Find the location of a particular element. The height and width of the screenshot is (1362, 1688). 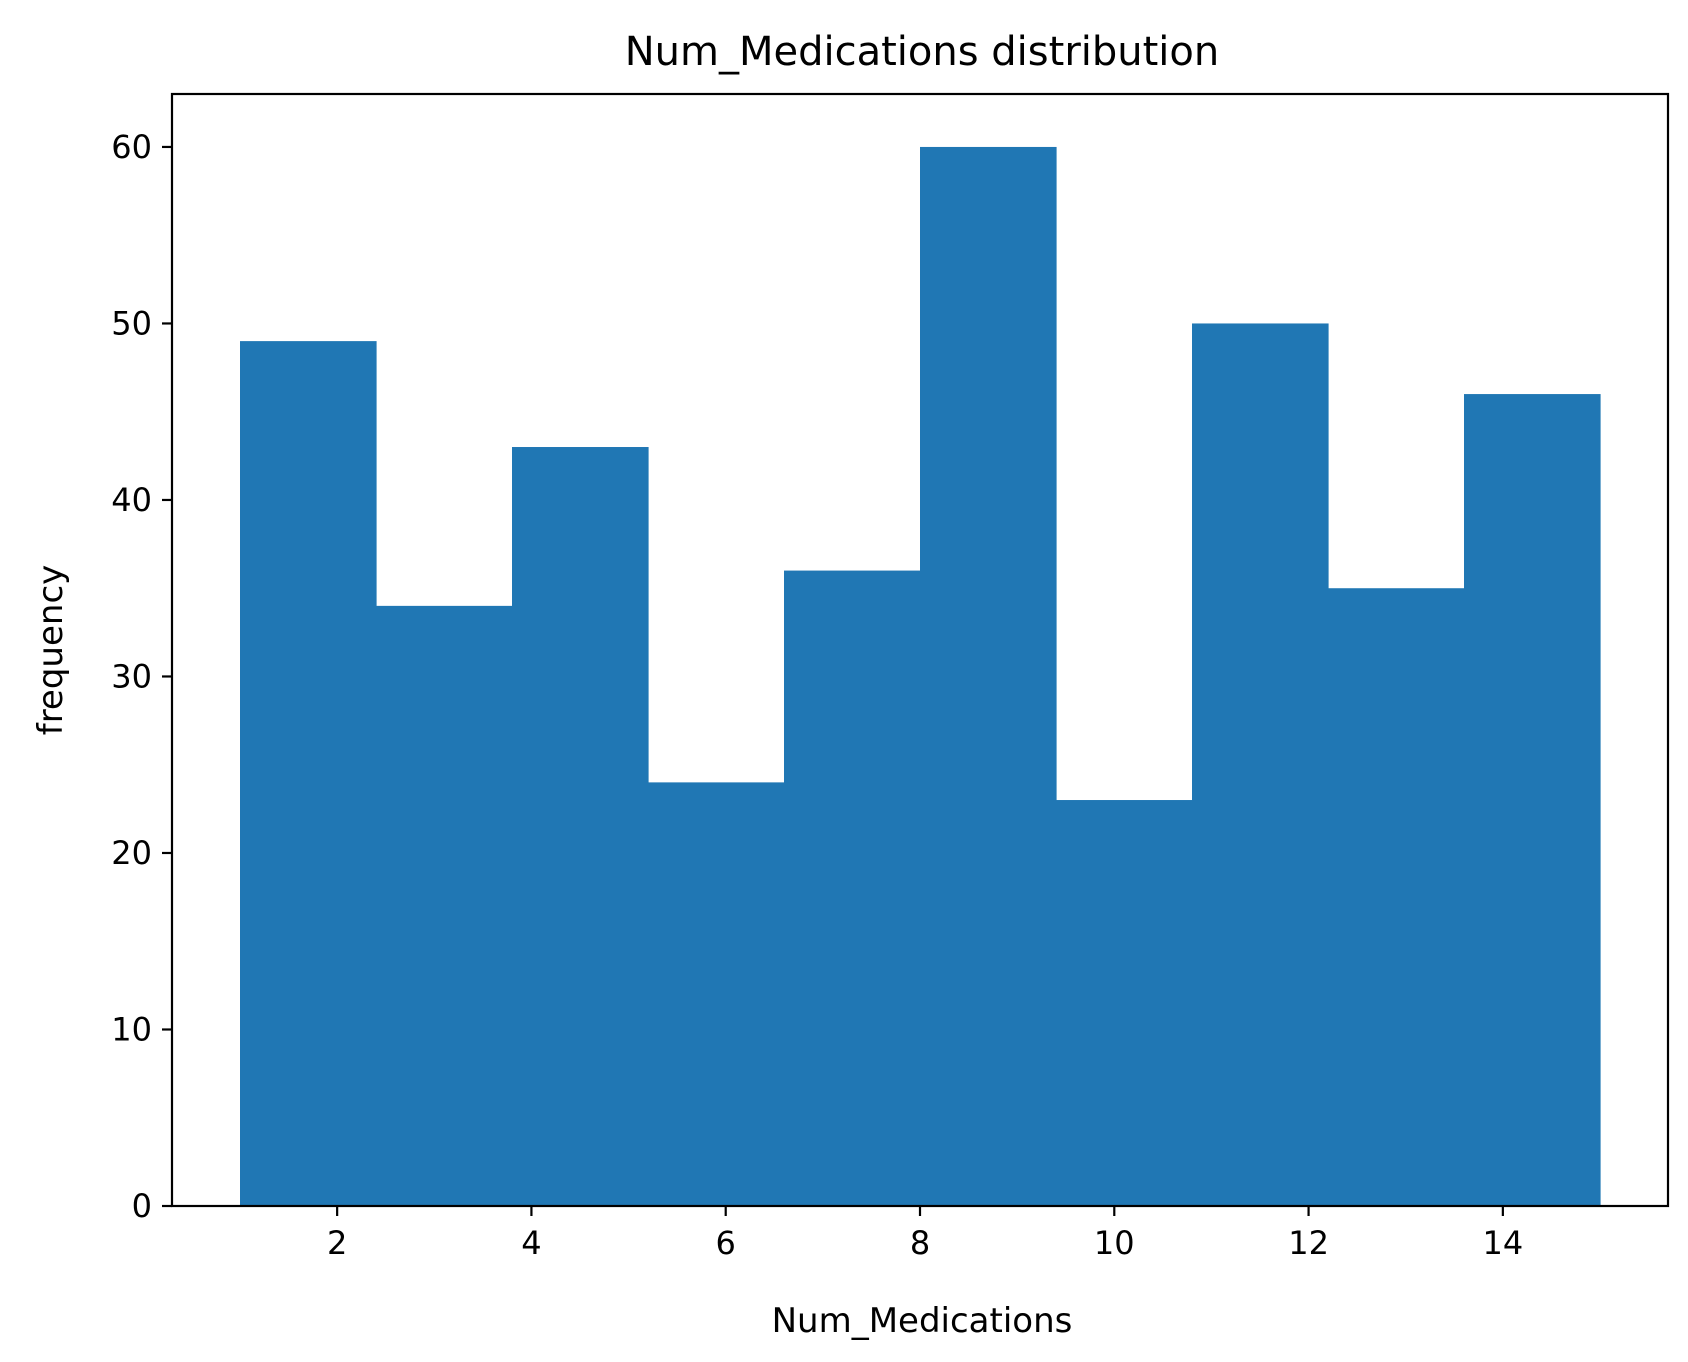

x-tick-label: 2 is located at coordinates (337, 1243).